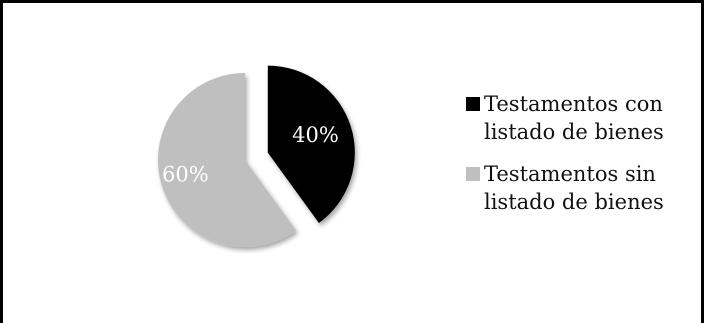  I want to click on pie-label-0: 40%, so click(315, 135).